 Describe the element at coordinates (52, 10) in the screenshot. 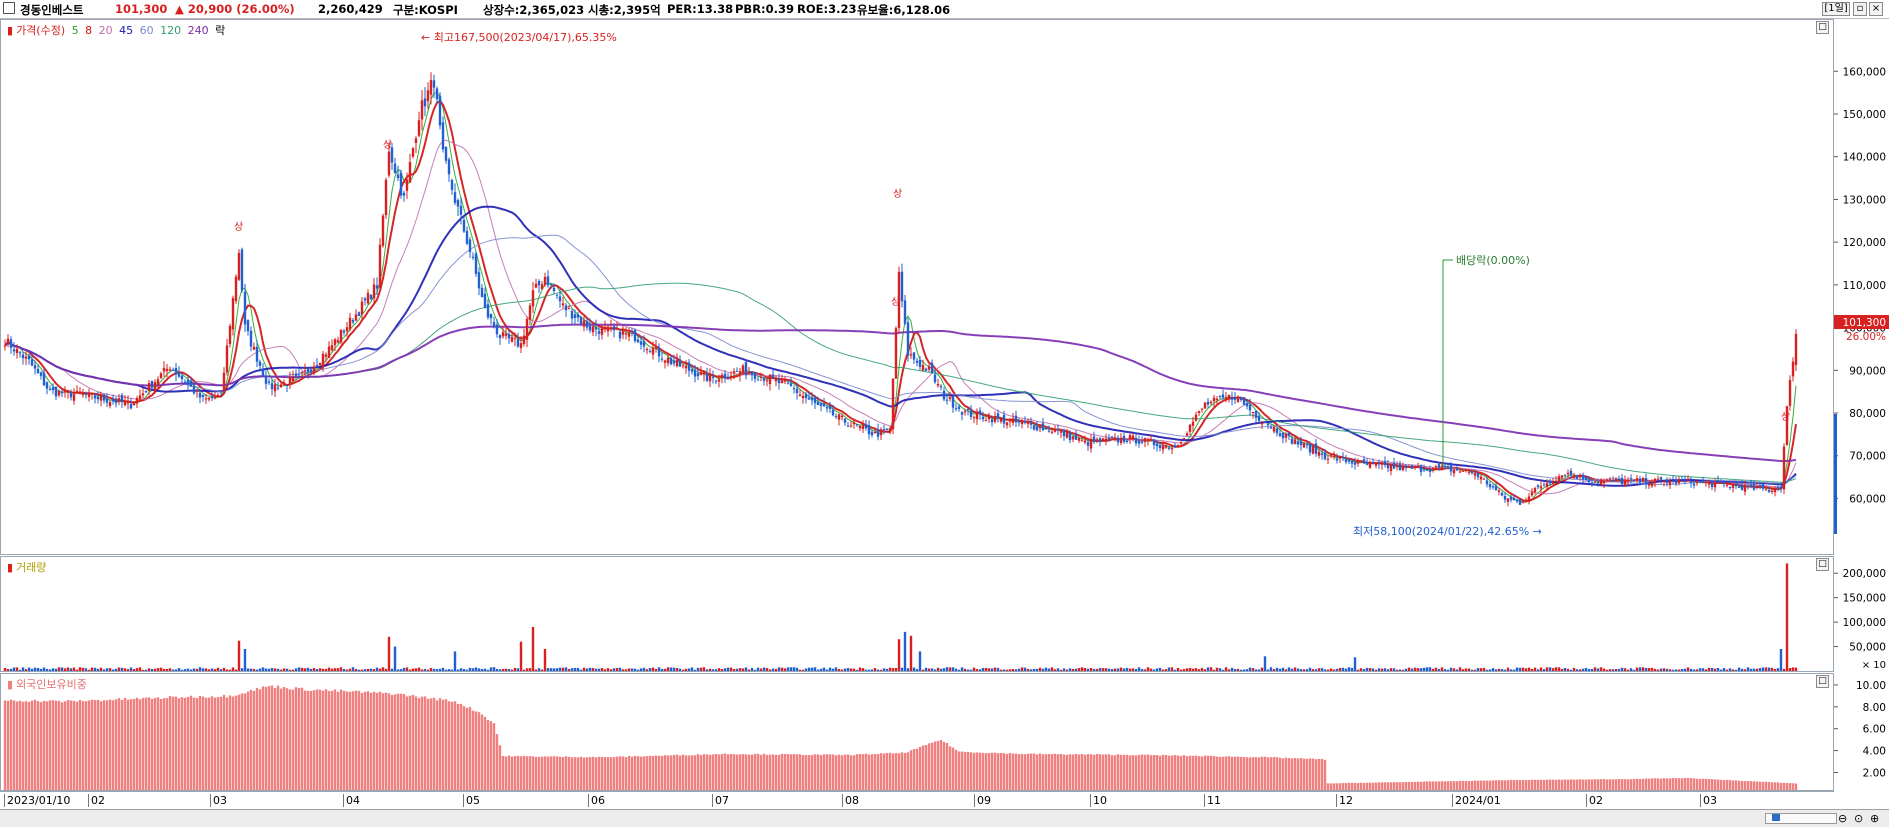

I see `stock-name: 경동인베스트` at that location.